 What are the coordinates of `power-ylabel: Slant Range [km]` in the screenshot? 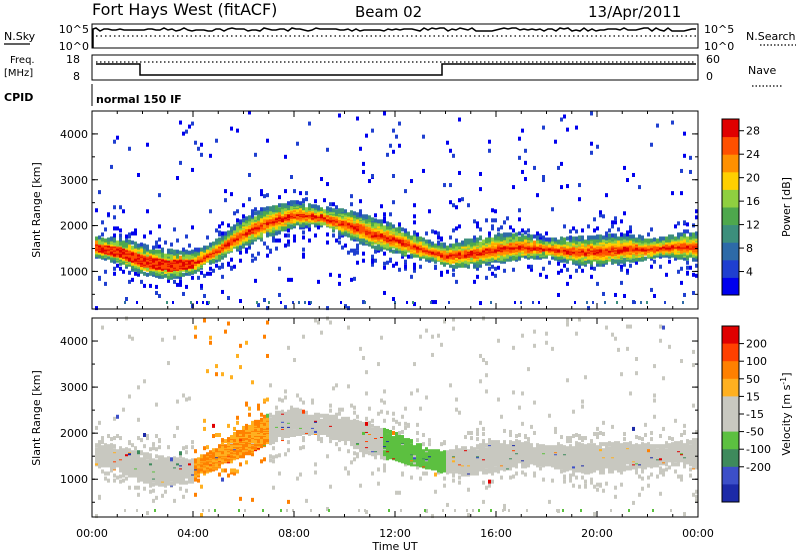 It's located at (36, 210).